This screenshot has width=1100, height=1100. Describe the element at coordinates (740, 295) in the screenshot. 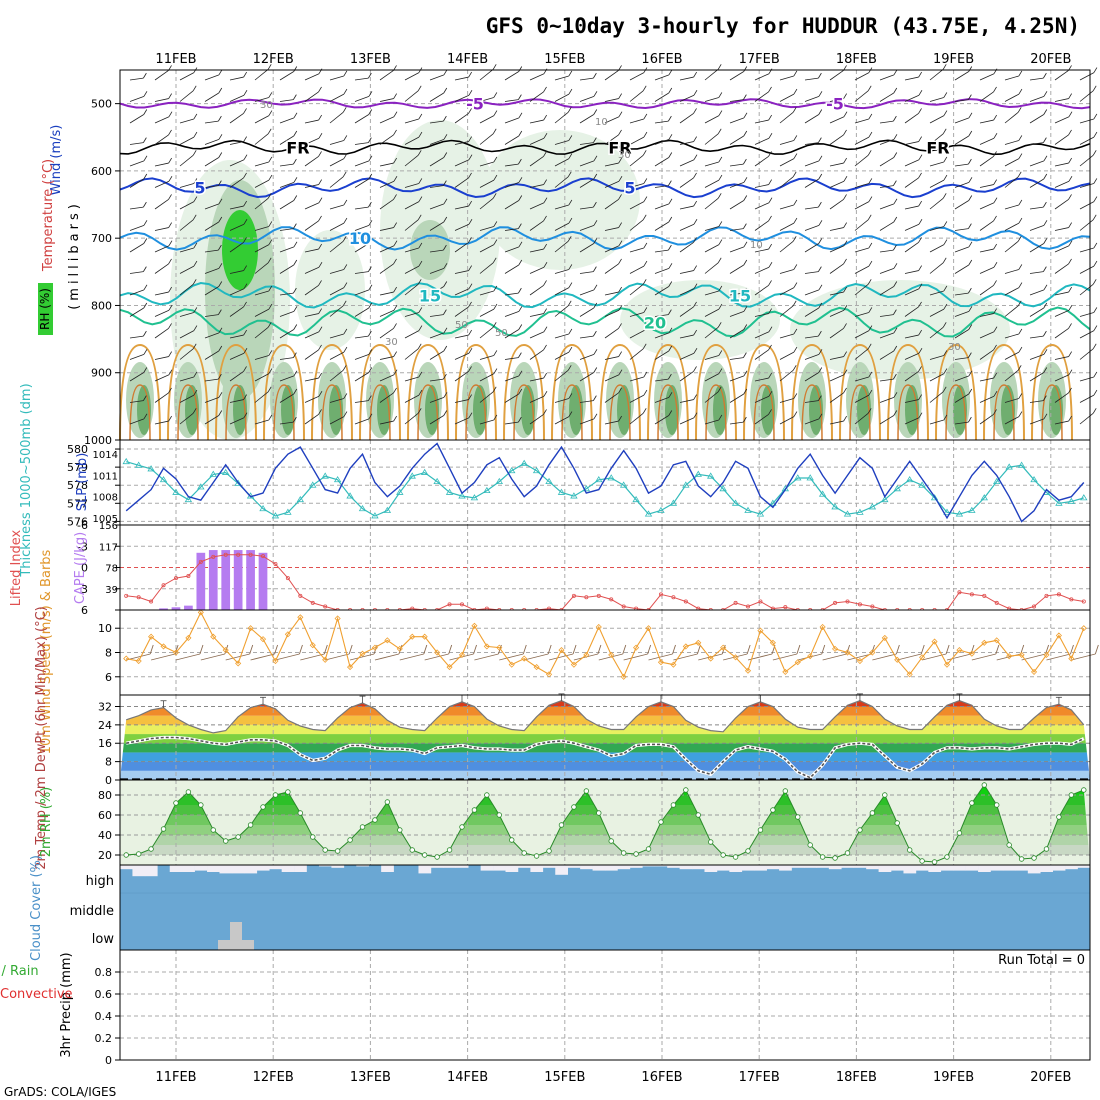

I see `isotherm-label: 15` at that location.